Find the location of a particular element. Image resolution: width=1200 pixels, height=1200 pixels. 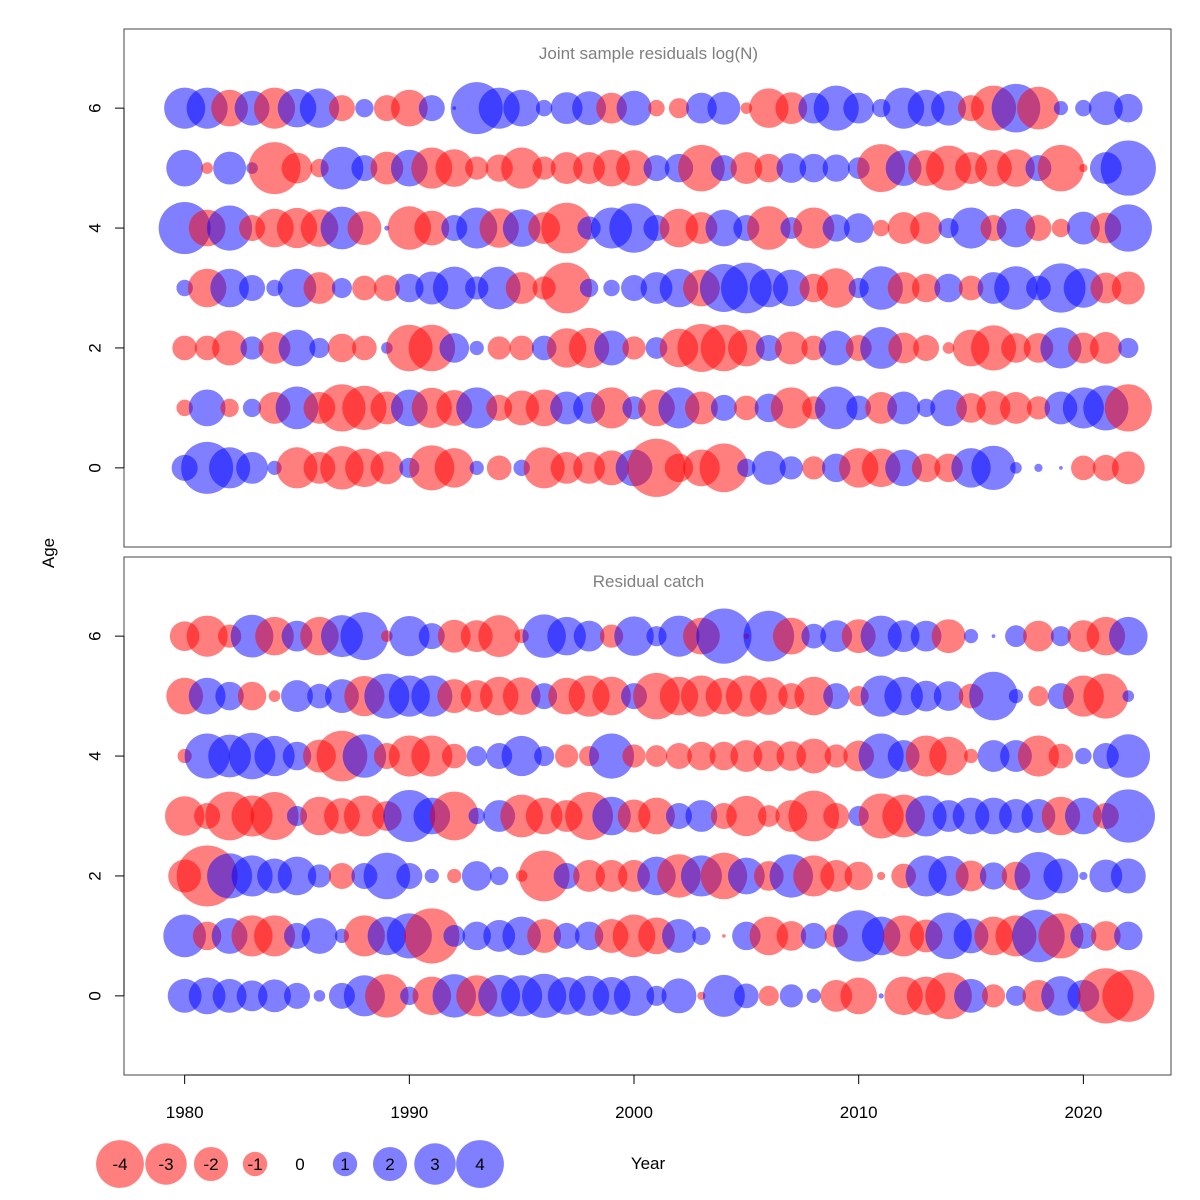

legend-label: -3 is located at coordinates (165, 1164).